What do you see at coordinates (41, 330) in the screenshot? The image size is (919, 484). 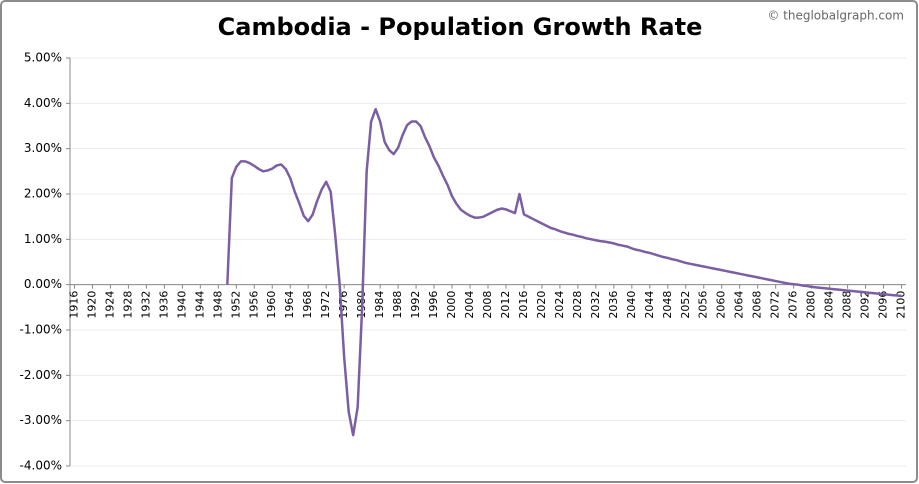 I see `y-tick-label: -1.00%` at bounding box center [41, 330].